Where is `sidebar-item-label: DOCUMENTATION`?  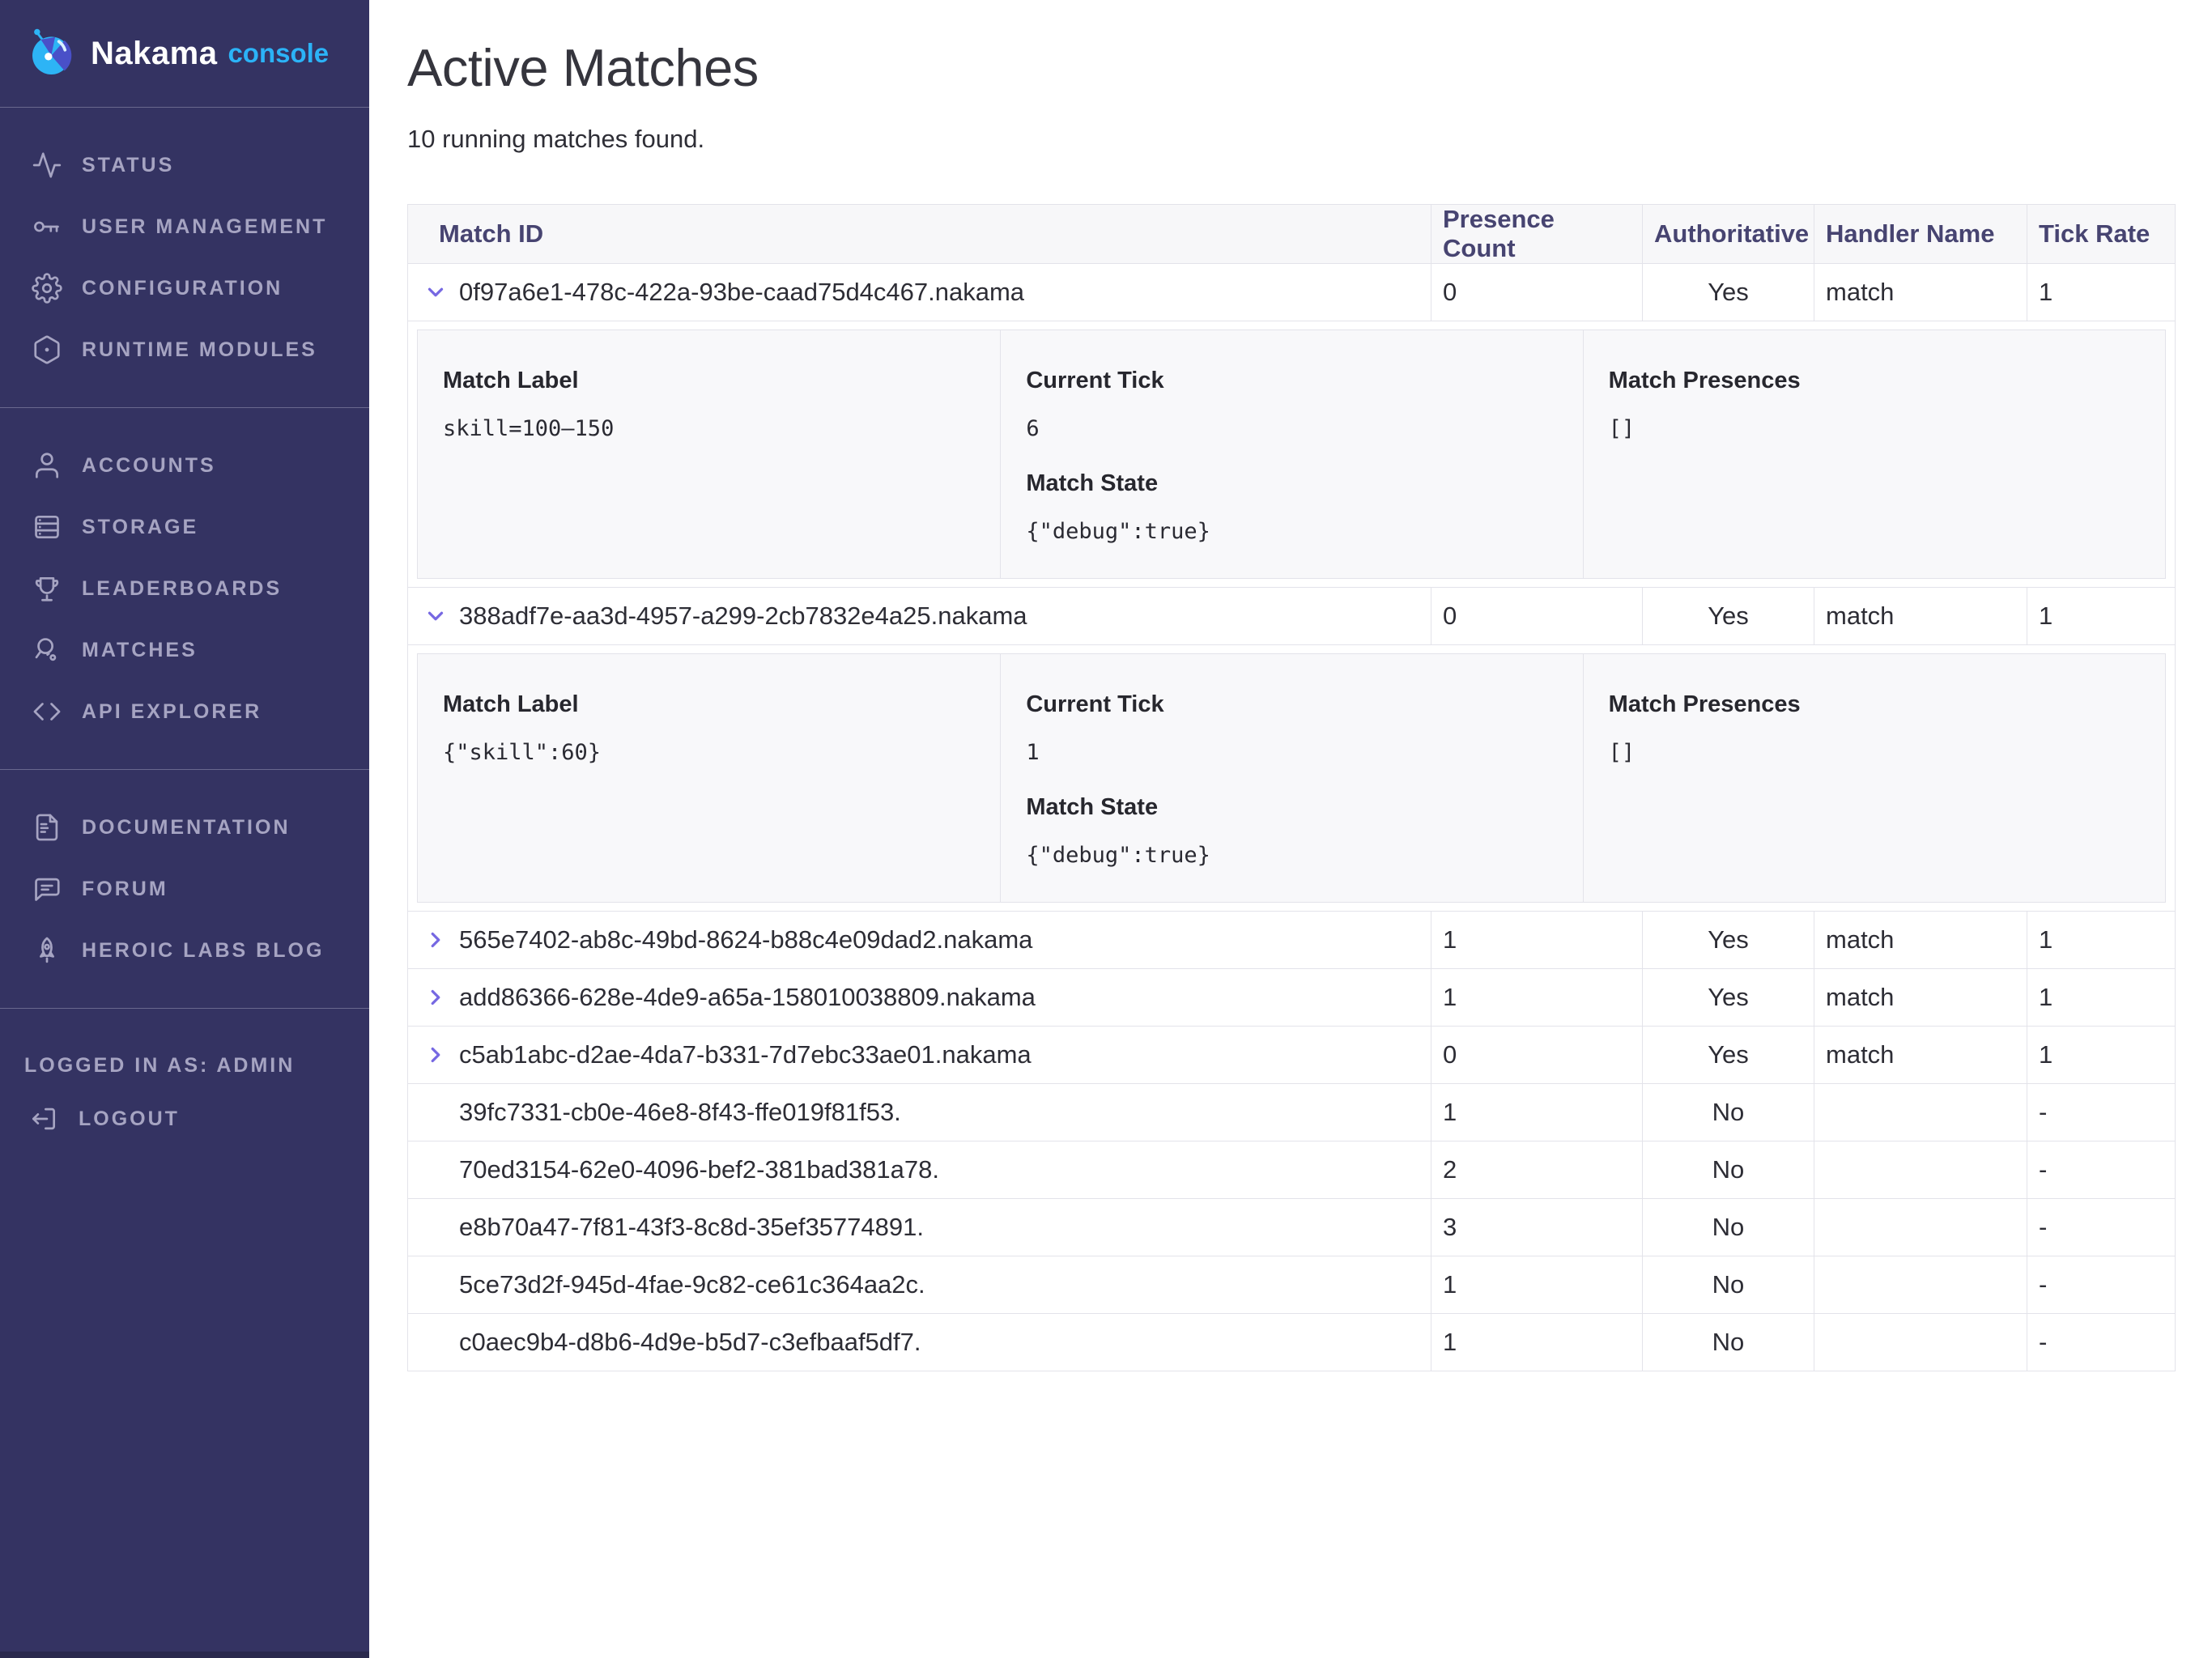
sidebar-item-label: DOCUMENTATION is located at coordinates (186, 827).